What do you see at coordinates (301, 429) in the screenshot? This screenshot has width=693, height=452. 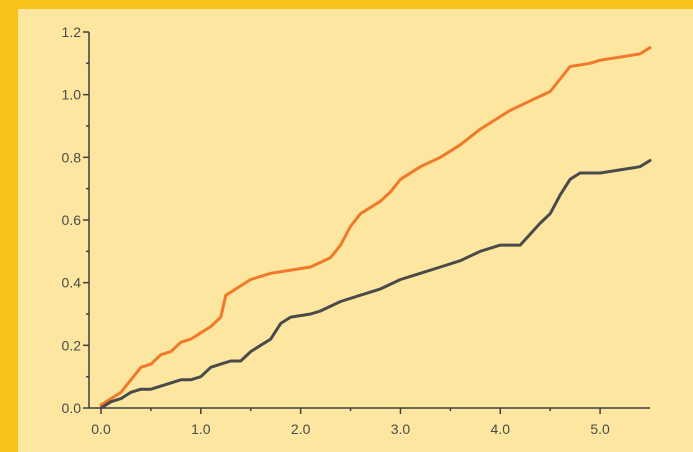 I see `x-tick-label: 2.0` at bounding box center [301, 429].